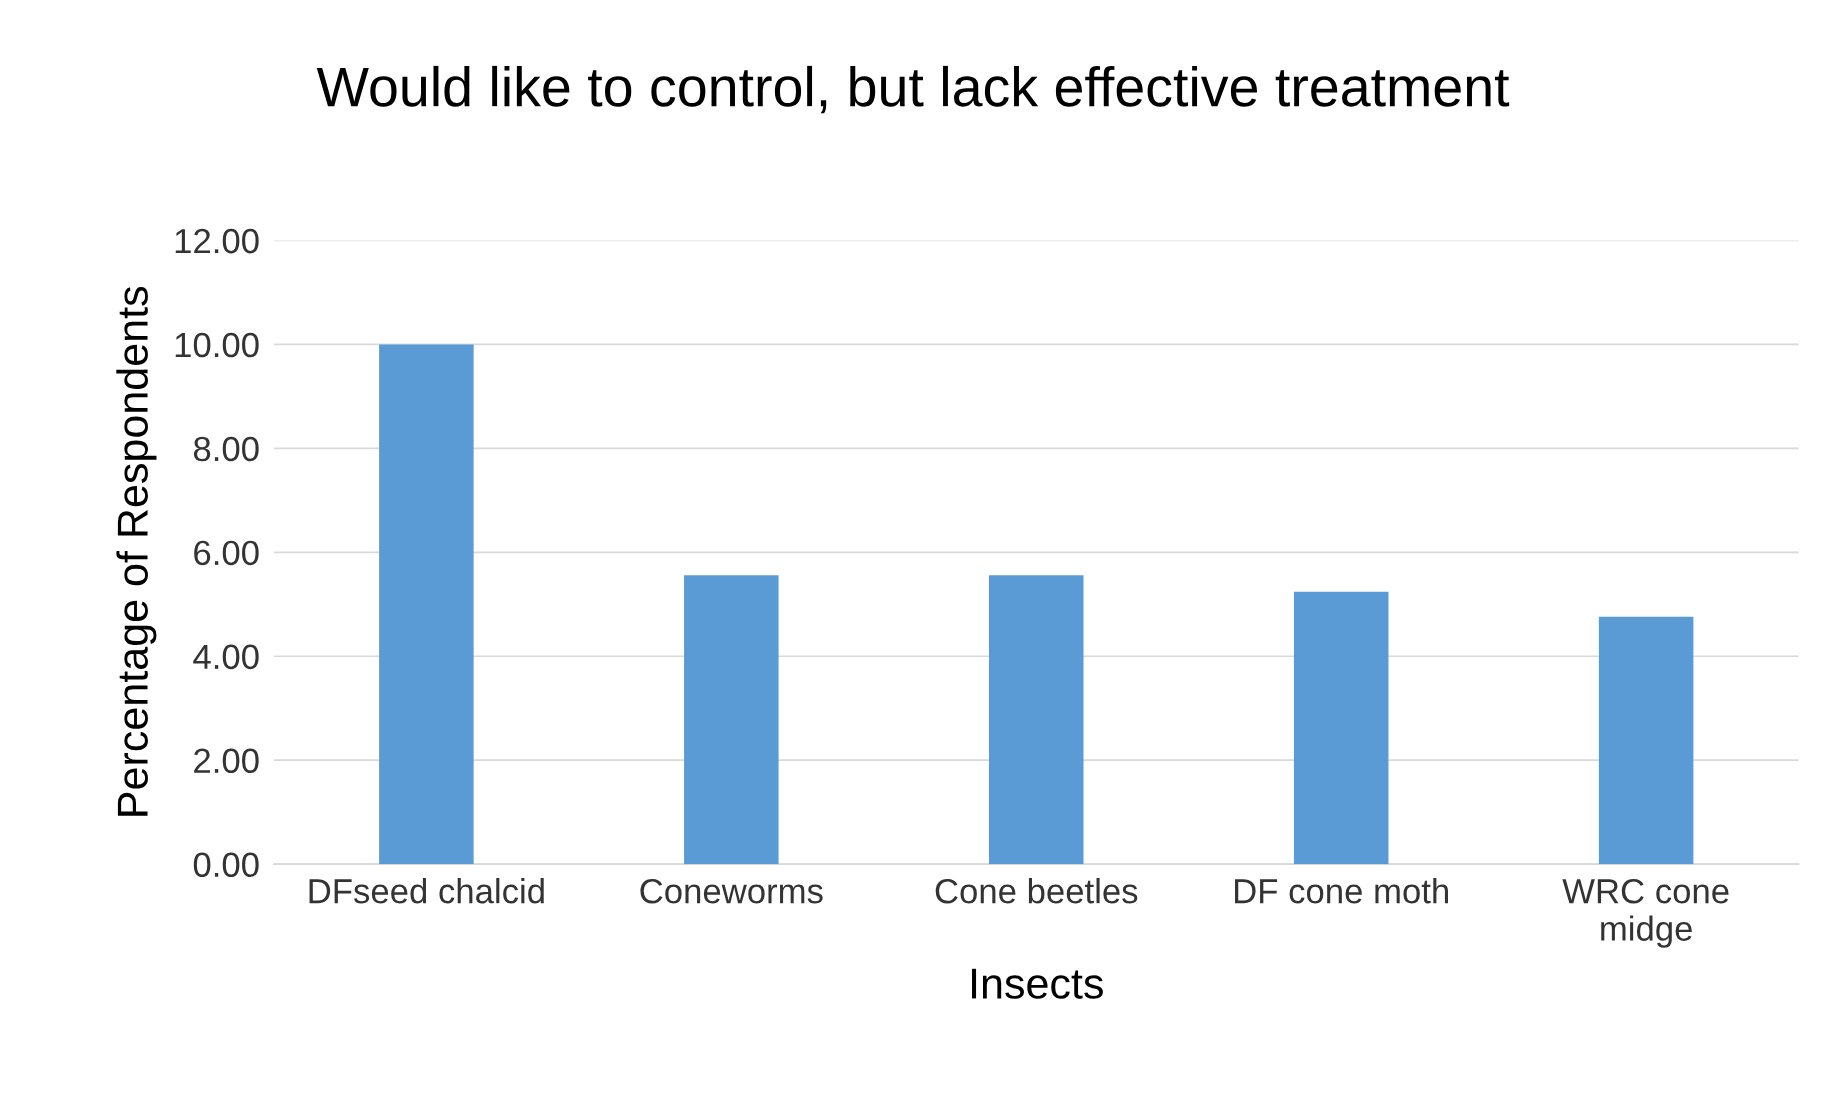 This screenshot has width=1826, height=1098. Describe the element at coordinates (731, 891) in the screenshot. I see `x-tick-label: Coneworms` at that location.